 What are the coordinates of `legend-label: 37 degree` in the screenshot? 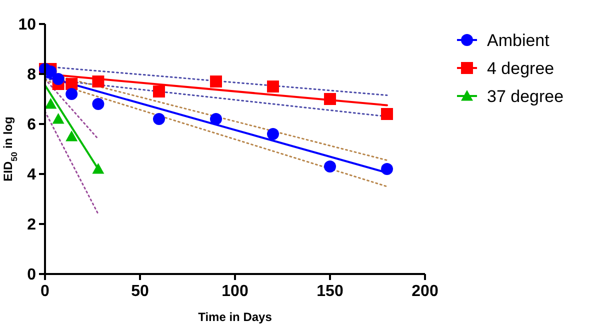 It's located at (525, 96).